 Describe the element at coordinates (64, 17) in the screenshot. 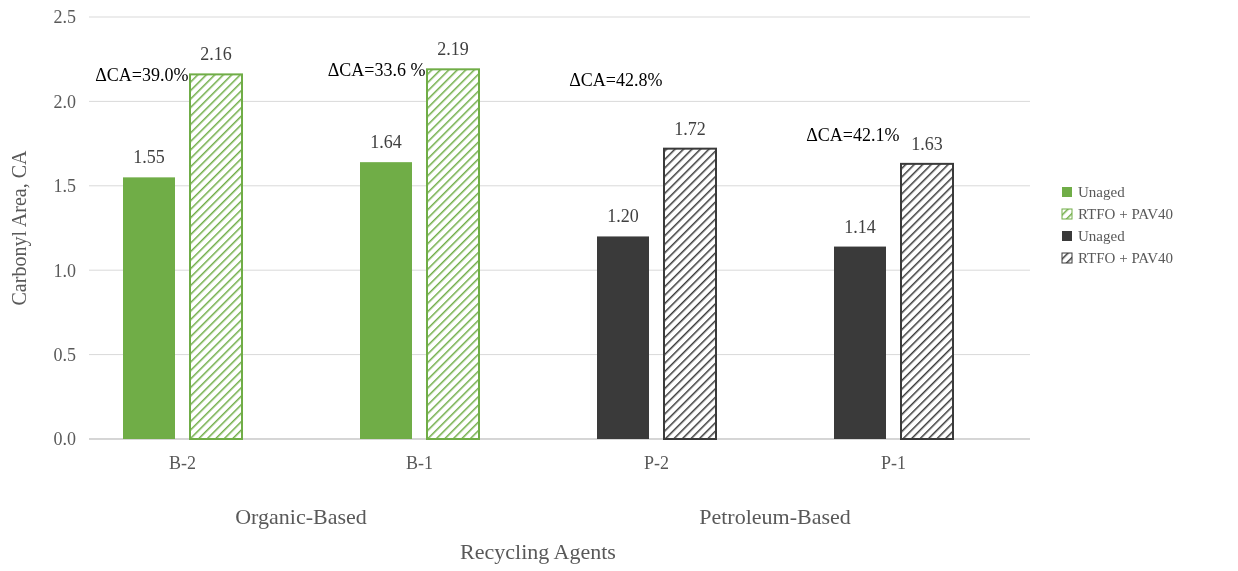

I see `y-tick-label: 2.5` at that location.